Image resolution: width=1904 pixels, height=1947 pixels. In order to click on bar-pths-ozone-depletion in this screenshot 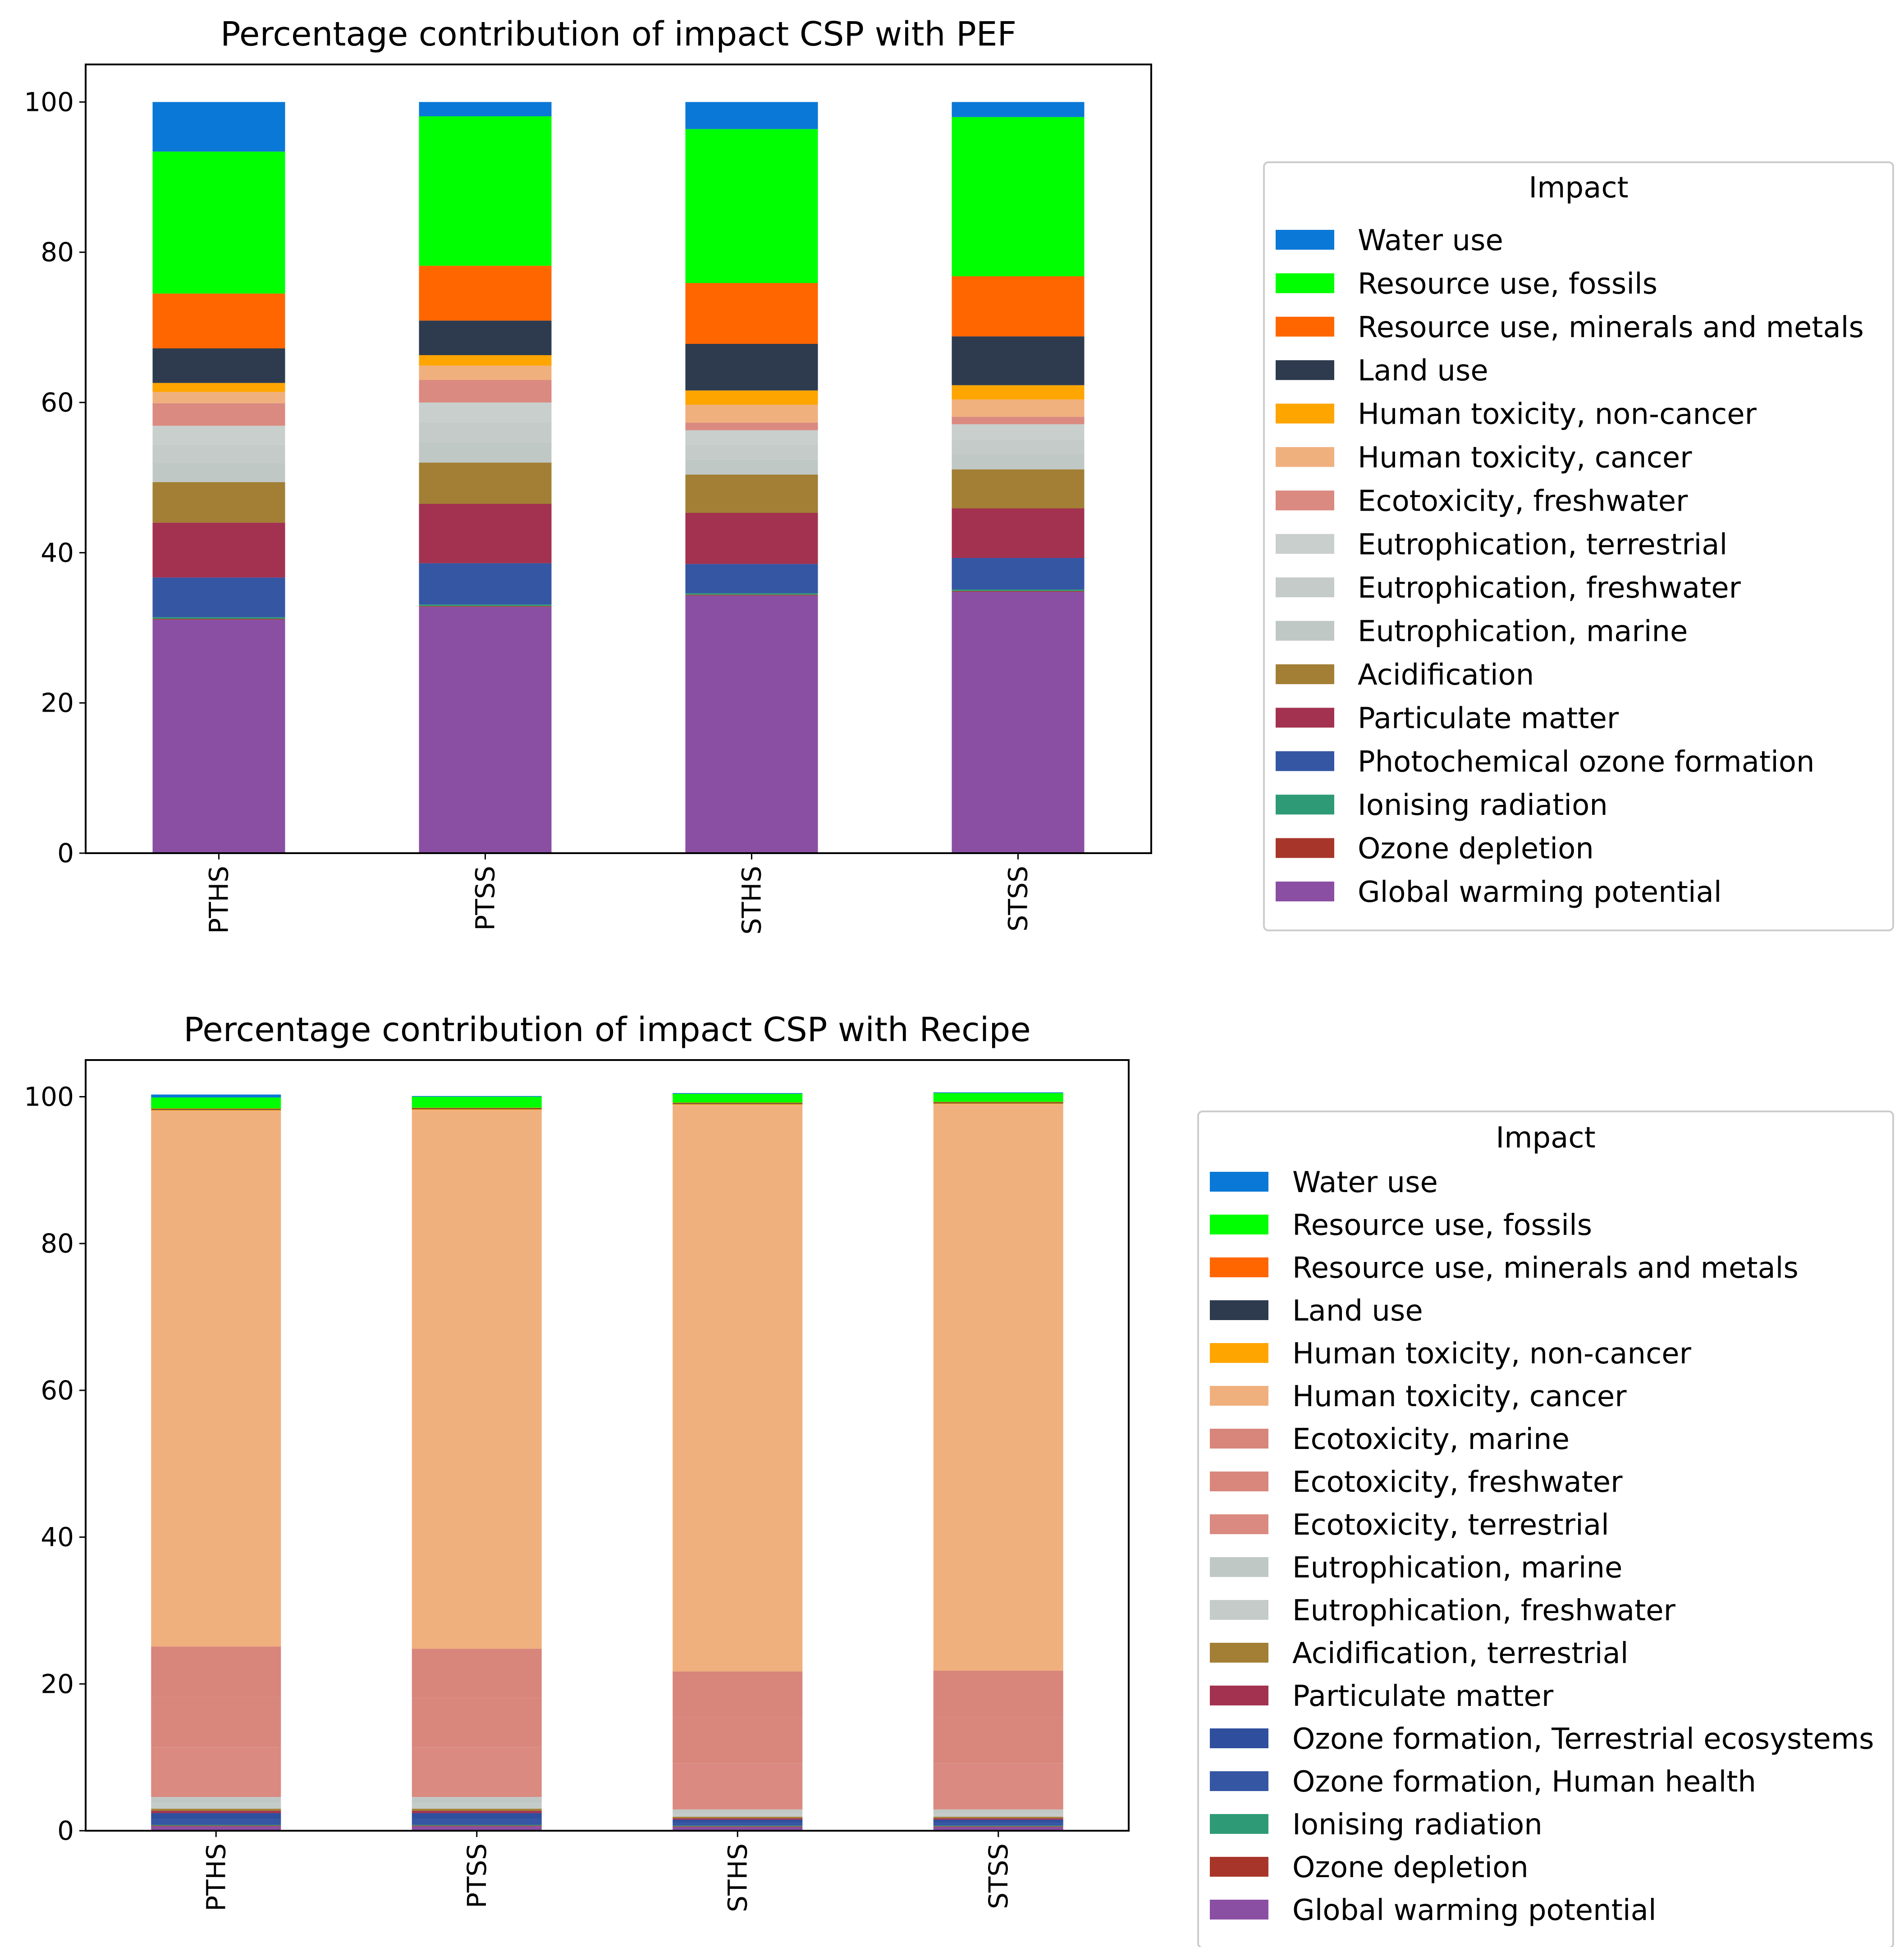, I will do `click(218, 619)`.